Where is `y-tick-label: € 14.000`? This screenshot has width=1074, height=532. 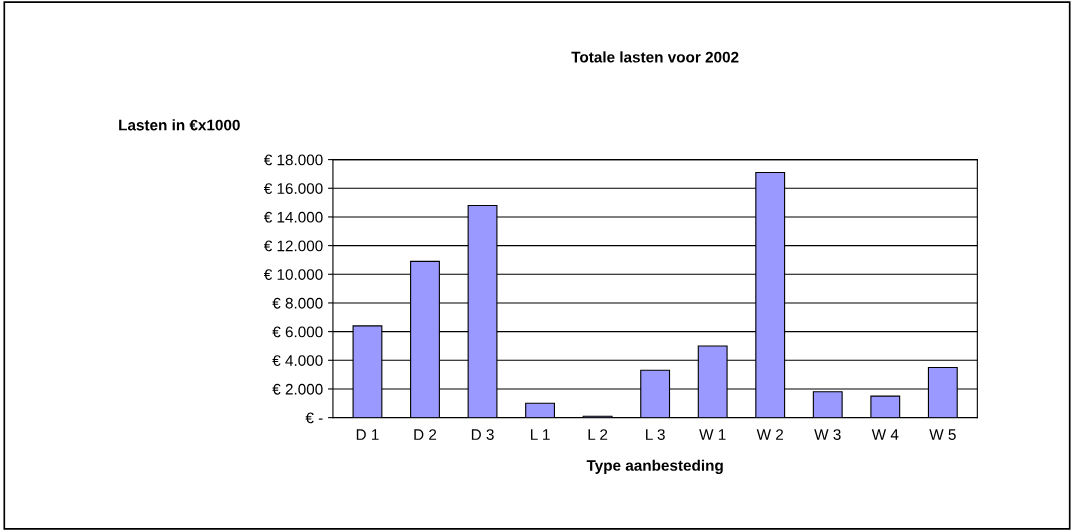 y-tick-label: € 14.000 is located at coordinates (293, 217).